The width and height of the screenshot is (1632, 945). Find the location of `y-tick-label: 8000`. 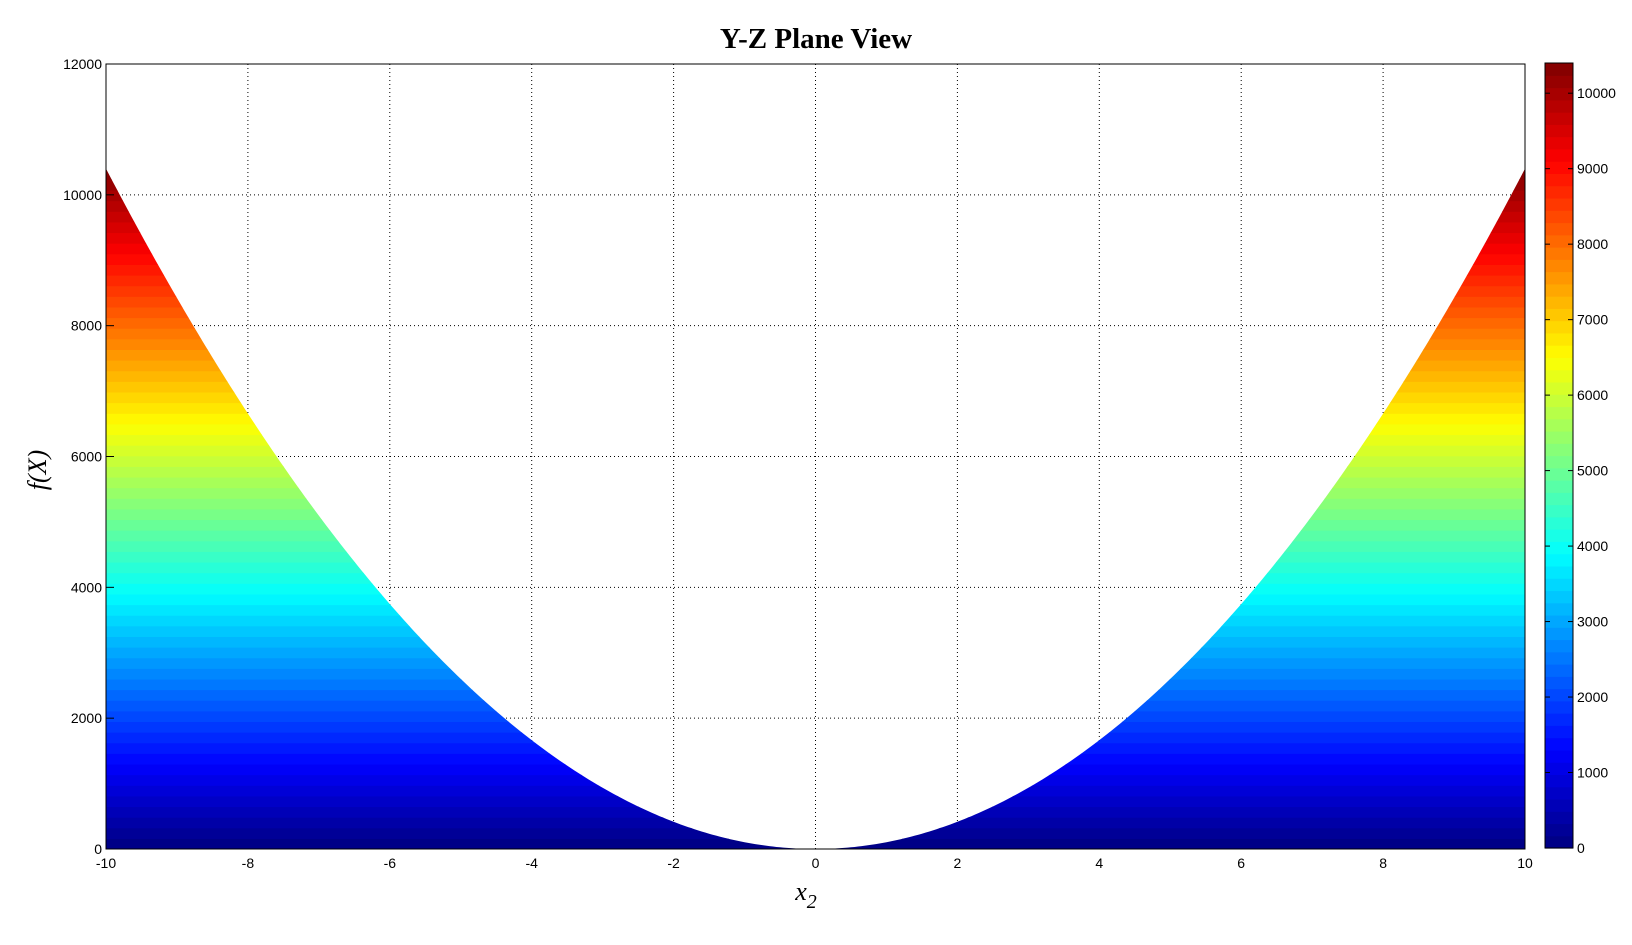

y-tick-label: 8000 is located at coordinates (86, 326).